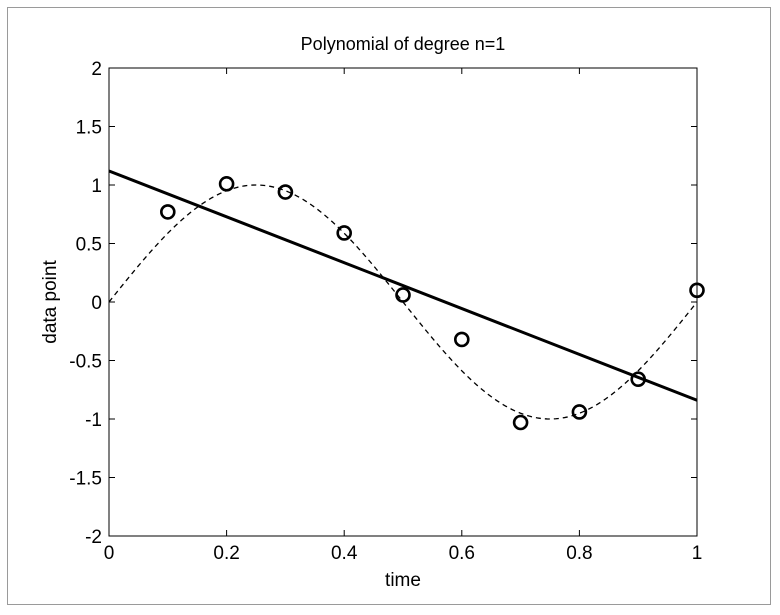  Describe the element at coordinates (403, 580) in the screenshot. I see `x-axis-label: time` at that location.